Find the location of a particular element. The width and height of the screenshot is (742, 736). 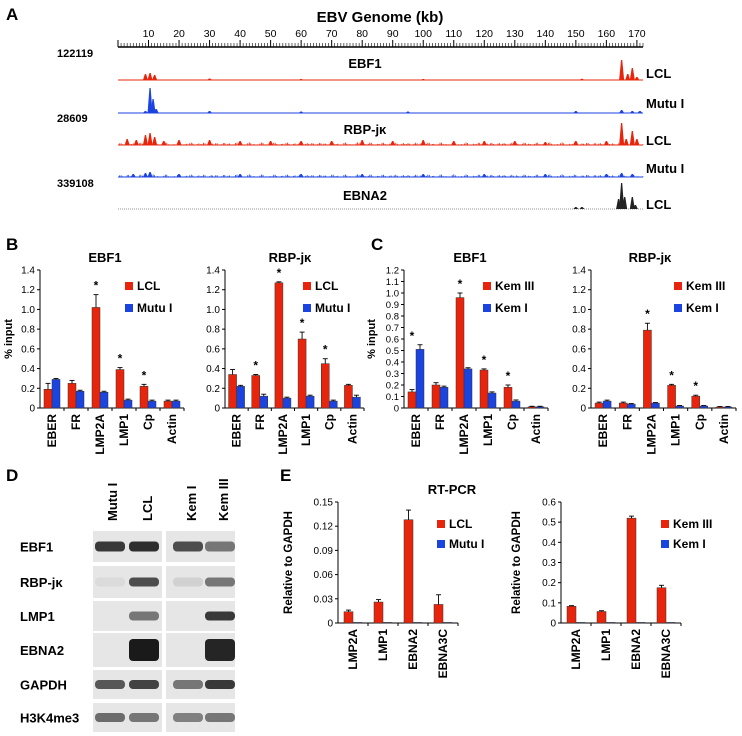

x-category-label: Cp is located at coordinates (512, 422).